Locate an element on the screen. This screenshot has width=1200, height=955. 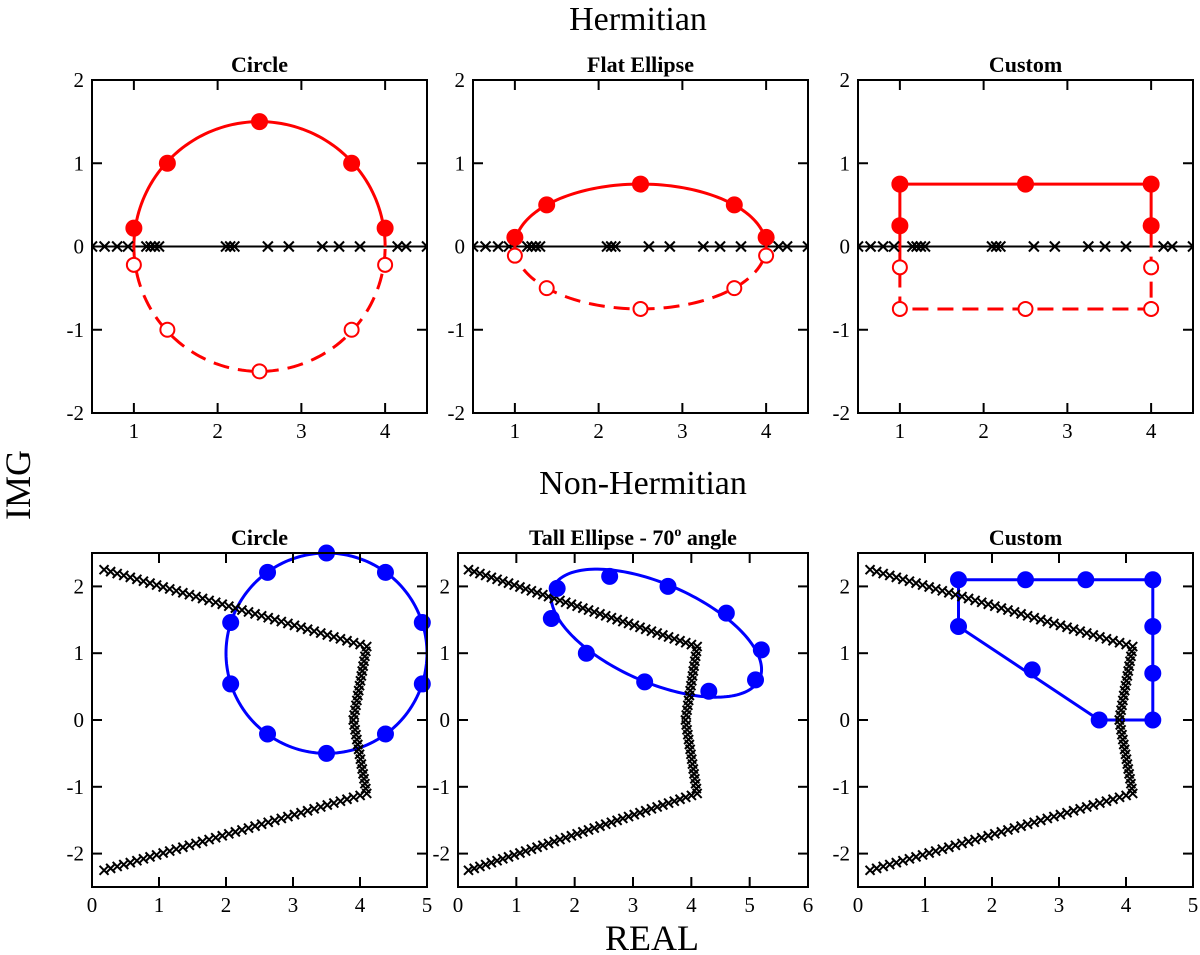
x-tick-label: 2 is located at coordinates (217, 431).